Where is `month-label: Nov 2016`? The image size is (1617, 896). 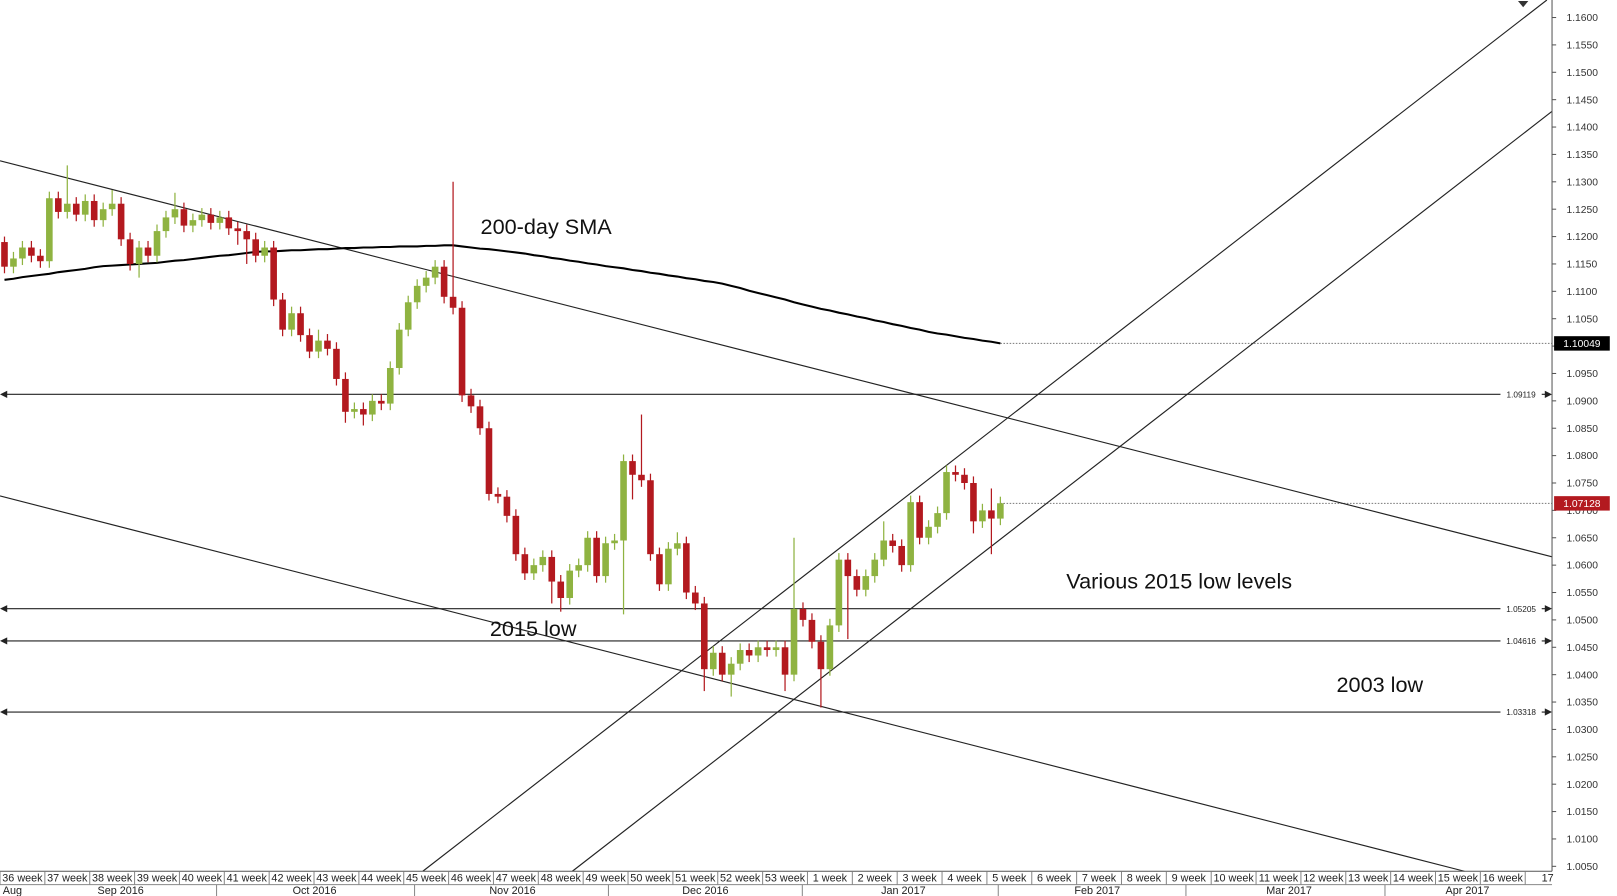 month-label: Nov 2016 is located at coordinates (512, 890).